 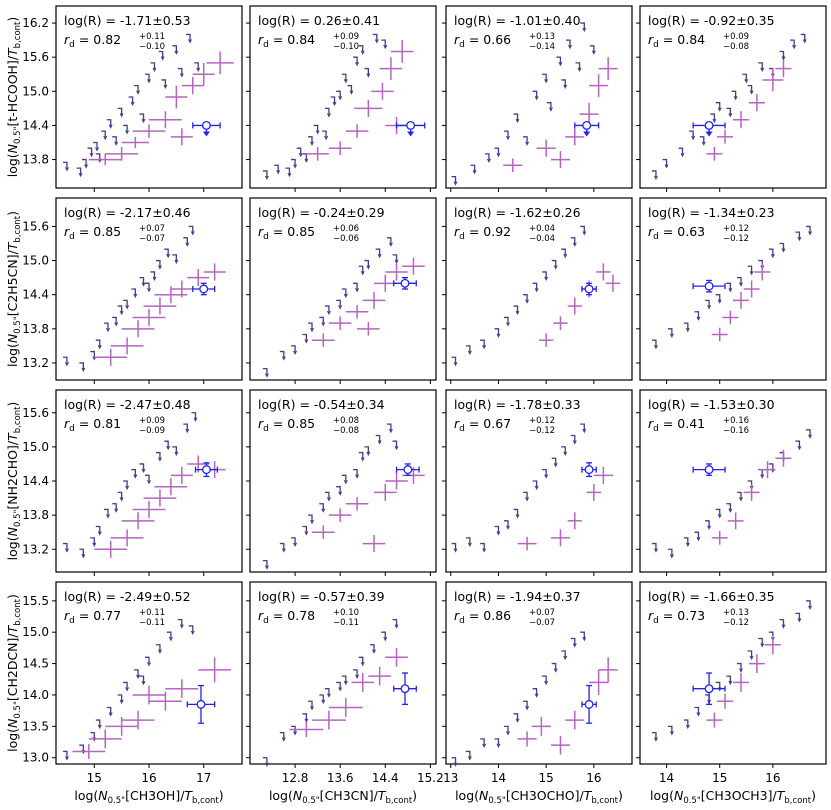 What do you see at coordinates (35, 695) in the screenshot?
I see `y-tick-label: 14.0` at bounding box center [35, 695].